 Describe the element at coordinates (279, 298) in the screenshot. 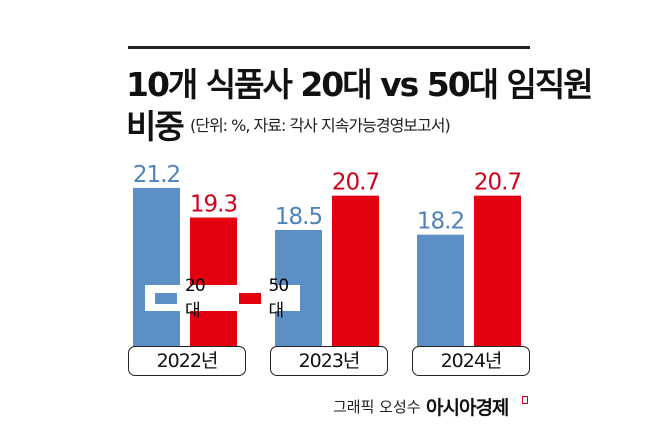

I see `legend-label: 50대` at that location.